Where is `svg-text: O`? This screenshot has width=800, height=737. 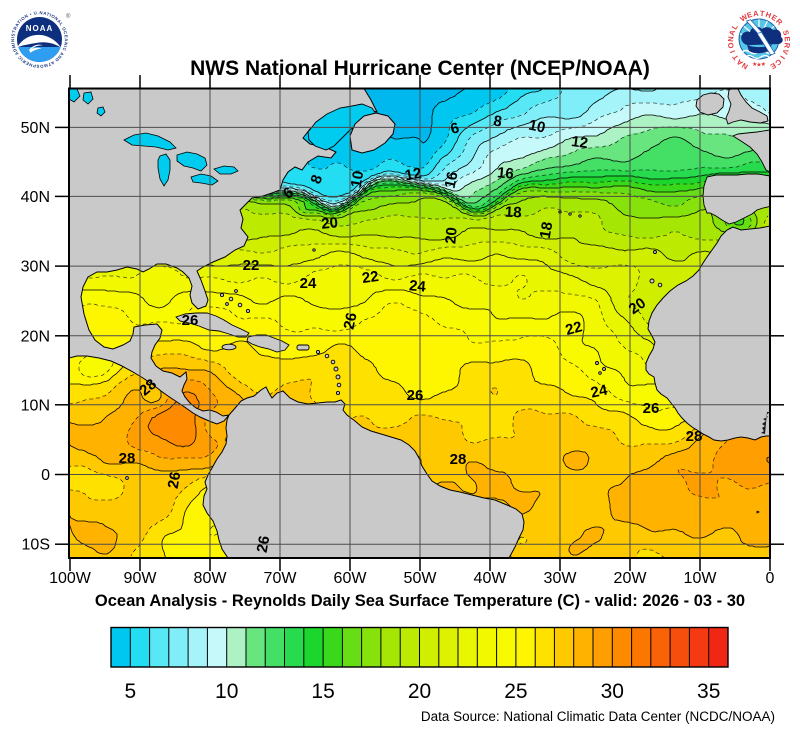
svg-text: O is located at coordinates (731, 45).